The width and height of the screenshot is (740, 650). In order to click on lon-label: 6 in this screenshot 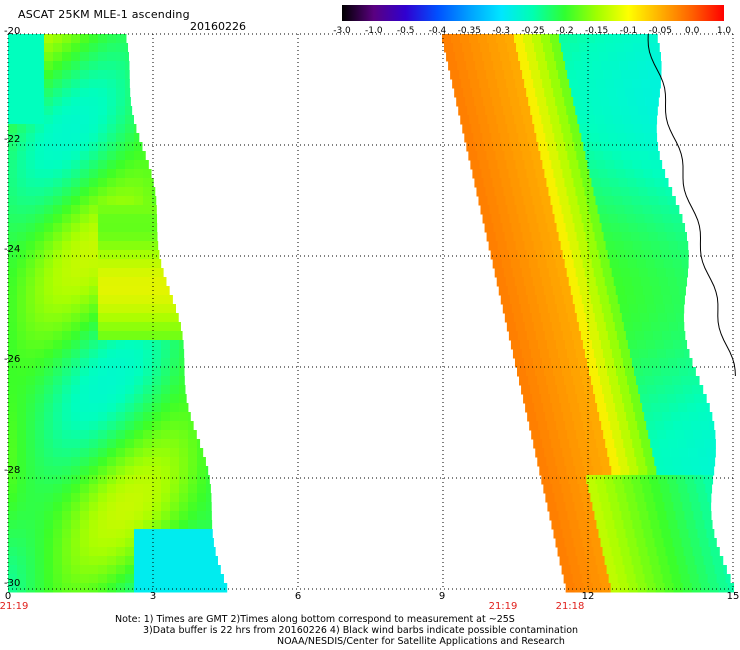, I will do `click(298, 596)`.